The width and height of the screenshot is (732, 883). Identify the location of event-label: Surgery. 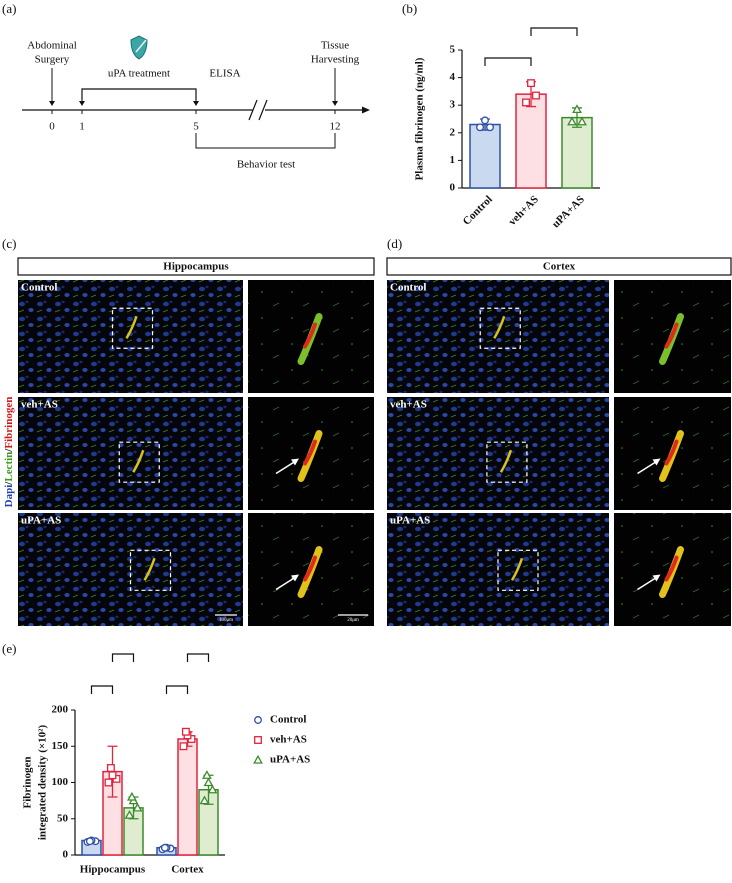
(52, 60).